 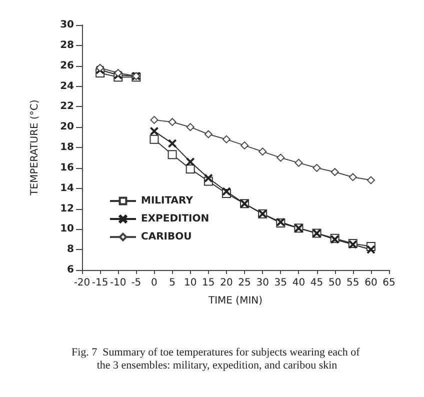 What do you see at coordinates (190, 283) in the screenshot?
I see `x-tick-label: 10` at bounding box center [190, 283].